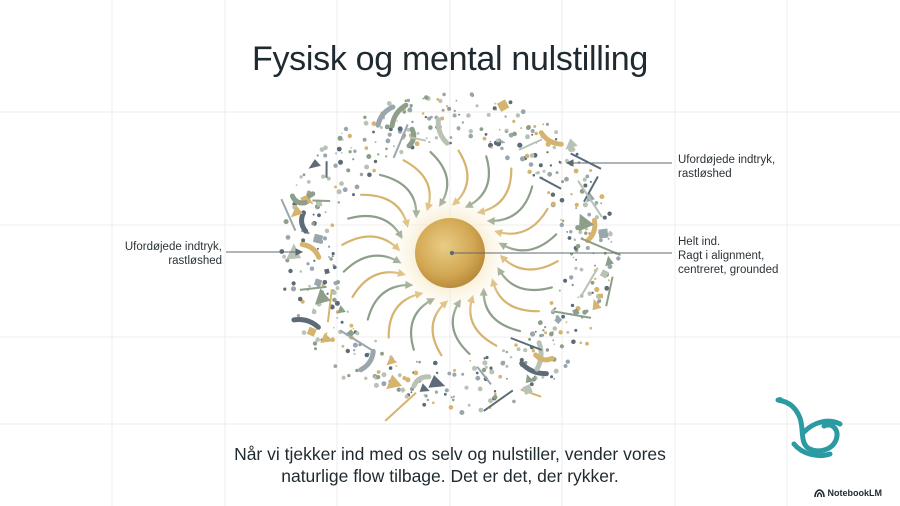  Describe the element at coordinates (727, 160) in the screenshot. I see `label-right-top-line-1: Ufordøjede indtryk,` at that location.